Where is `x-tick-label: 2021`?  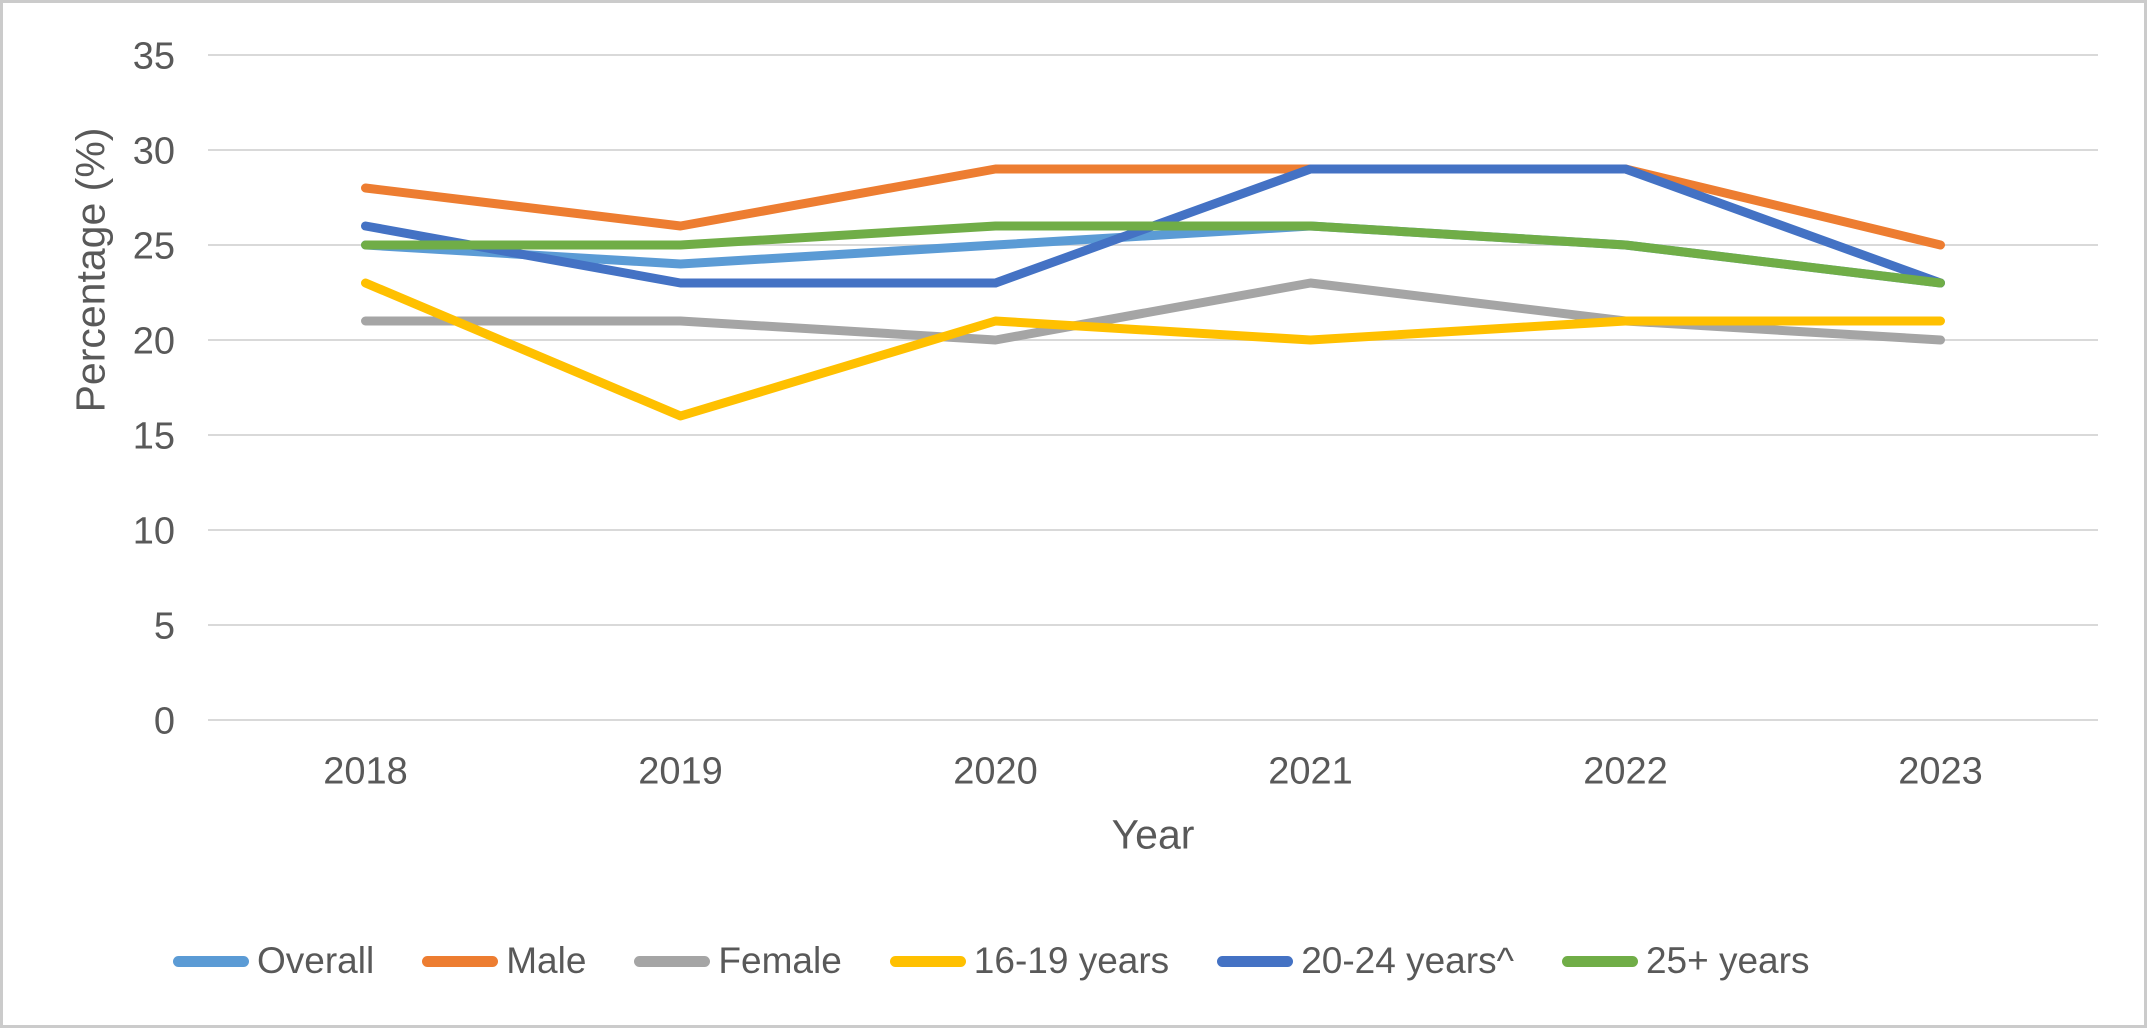 x-tick-label: 2021 is located at coordinates (1310, 771).